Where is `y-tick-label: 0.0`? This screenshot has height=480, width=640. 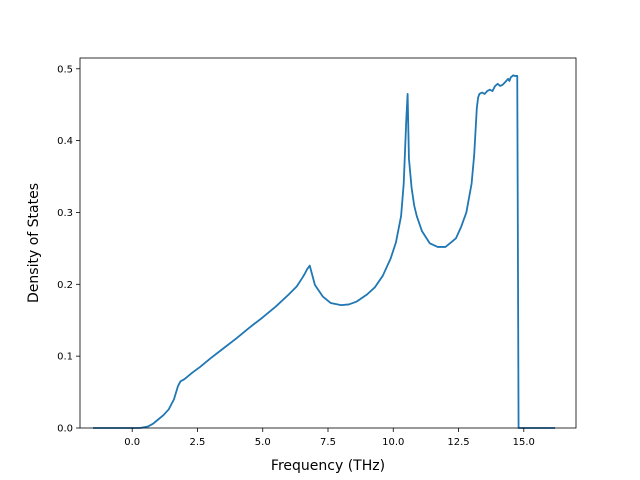 y-tick-label: 0.0 is located at coordinates (65, 429).